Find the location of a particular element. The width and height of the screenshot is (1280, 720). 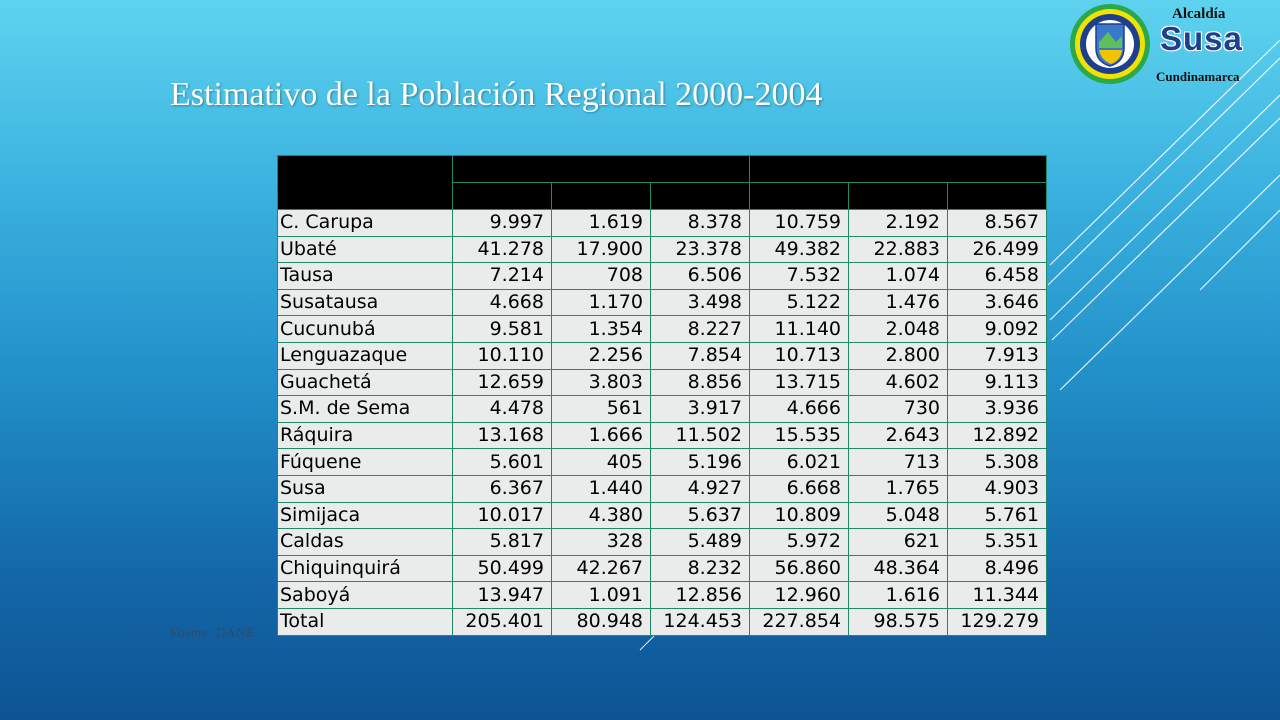

population-value-cell: 3.646 is located at coordinates (997, 302).